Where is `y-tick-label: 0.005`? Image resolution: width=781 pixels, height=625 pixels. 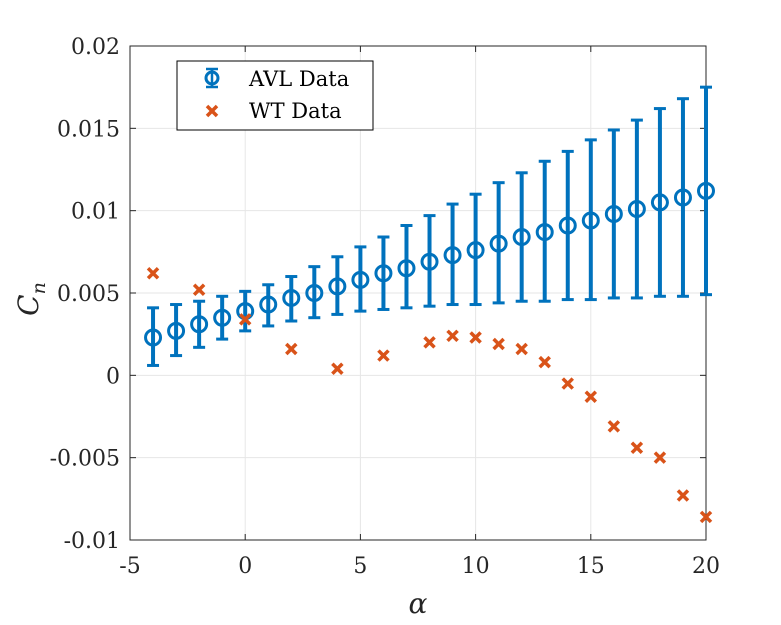
y-tick-label: 0.005 is located at coordinates (88, 294).